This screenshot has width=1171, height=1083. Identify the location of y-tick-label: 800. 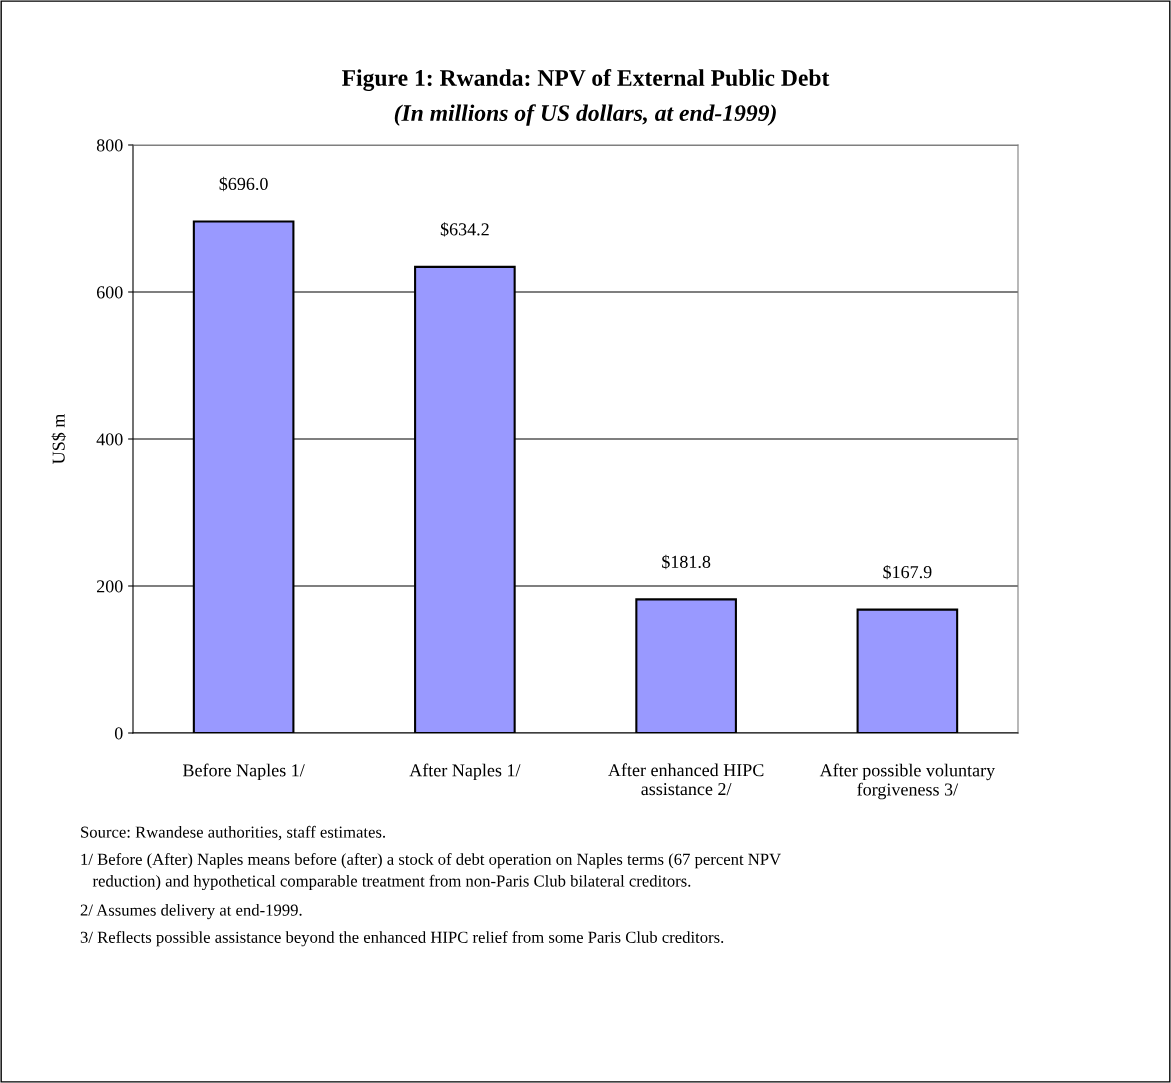
(109, 145).